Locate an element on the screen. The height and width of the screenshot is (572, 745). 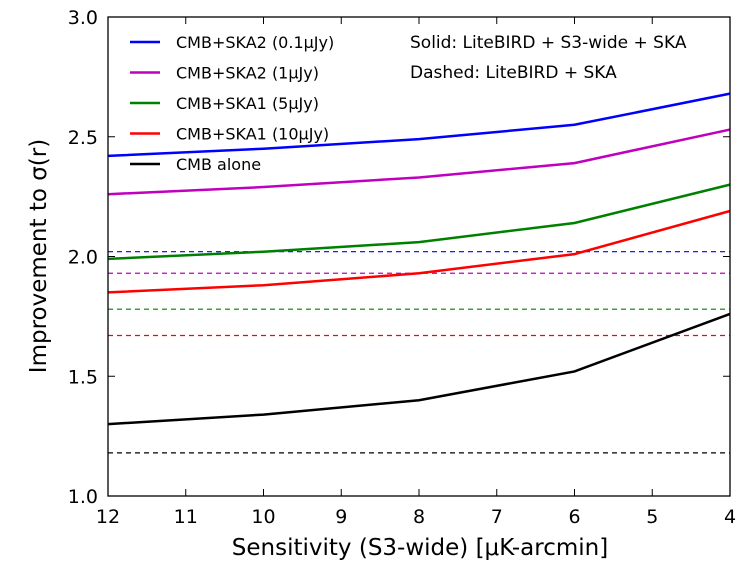
legend-label-2: CMB+SKA1 (5μJy) is located at coordinates (247, 103).